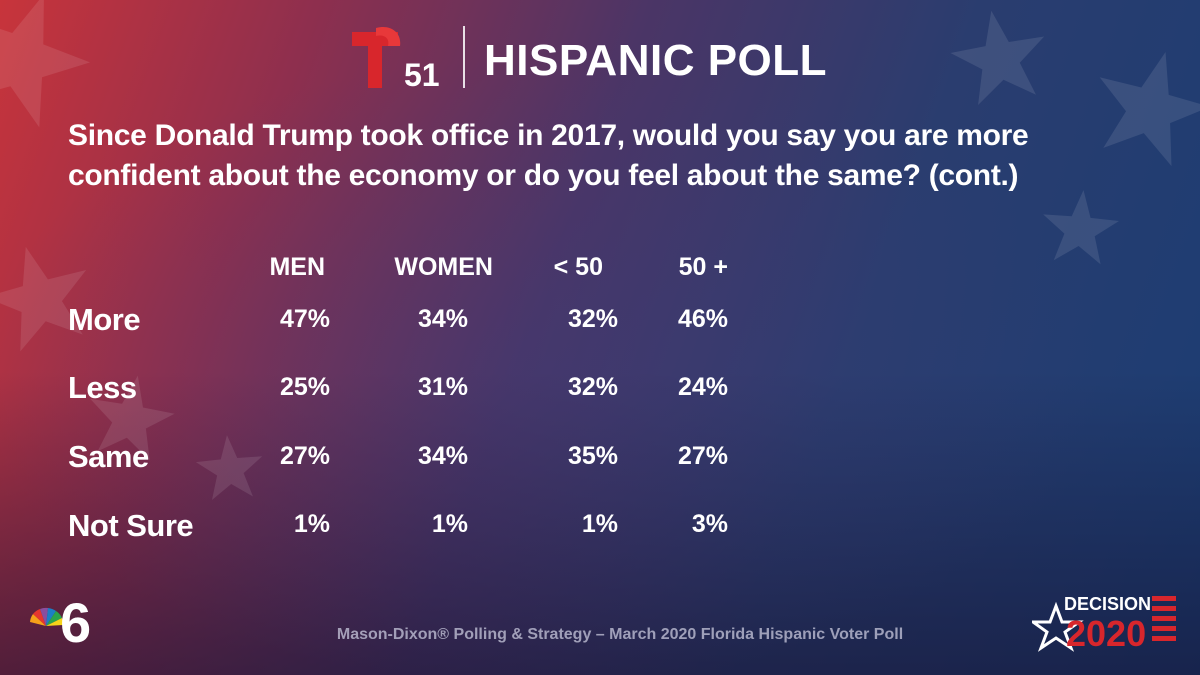  What do you see at coordinates (422, 73) in the screenshot?
I see `logo-number: 51` at bounding box center [422, 73].